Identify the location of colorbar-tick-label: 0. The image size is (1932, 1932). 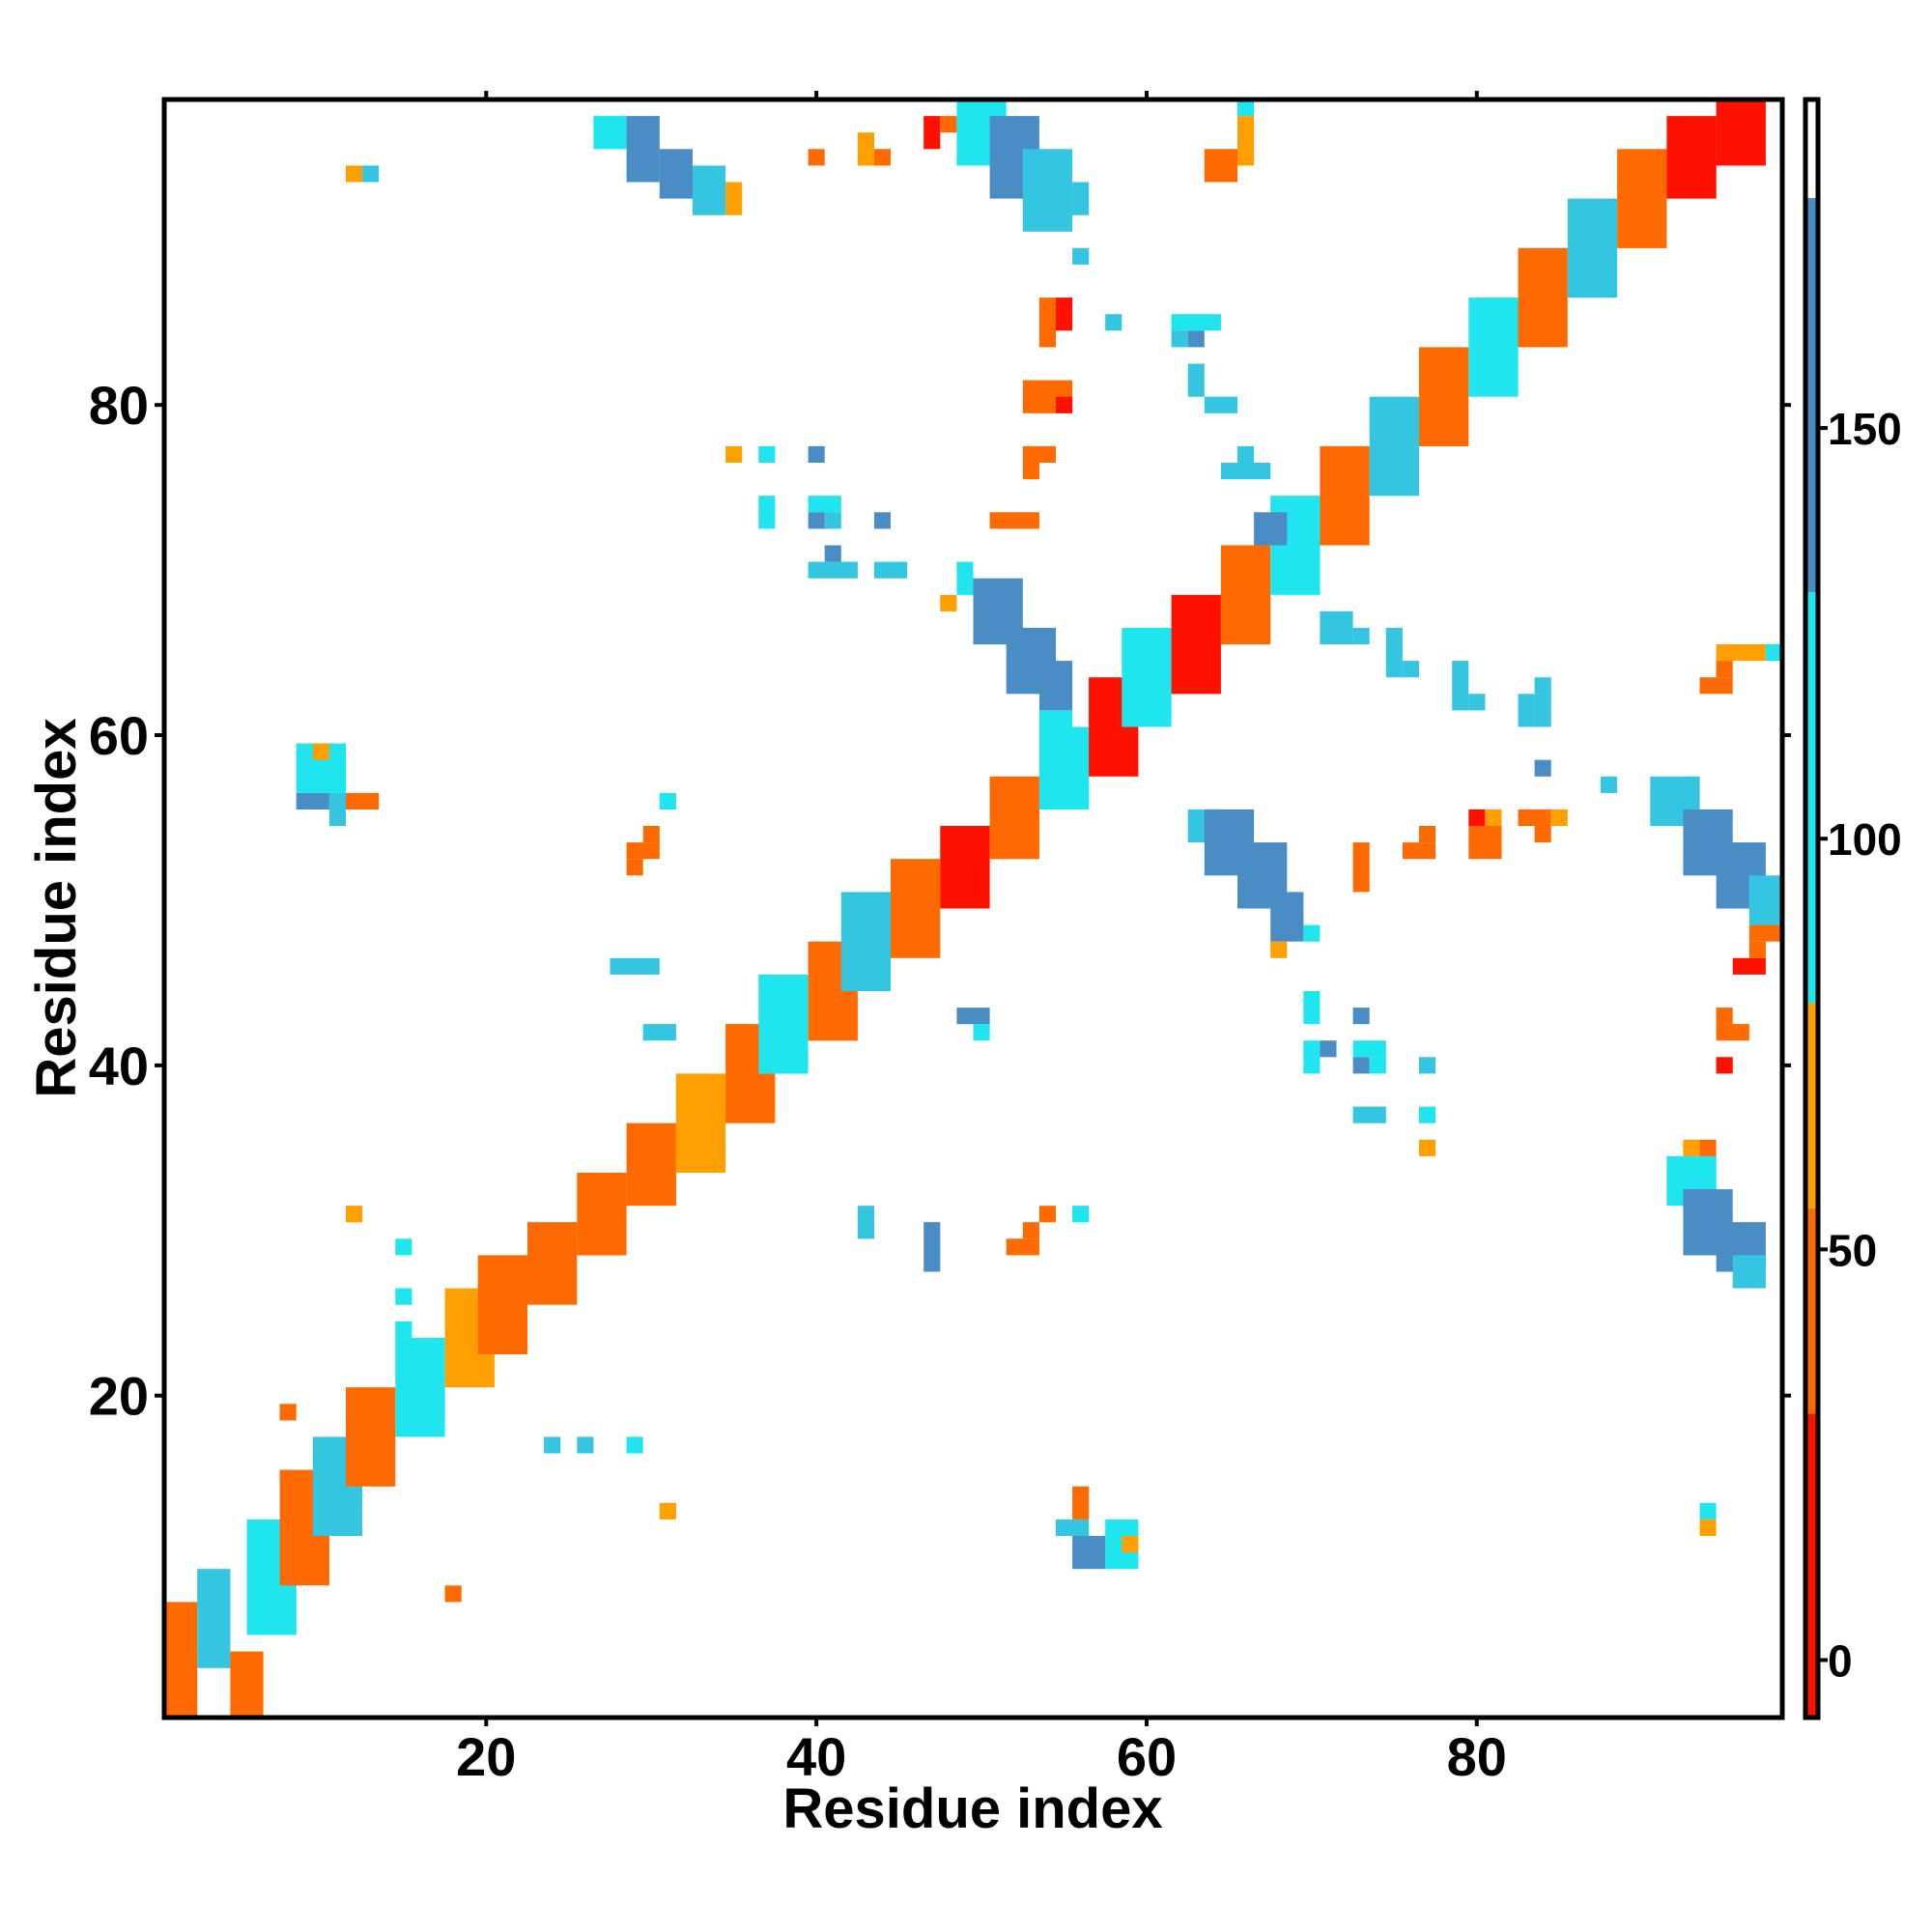
(1840, 1660).